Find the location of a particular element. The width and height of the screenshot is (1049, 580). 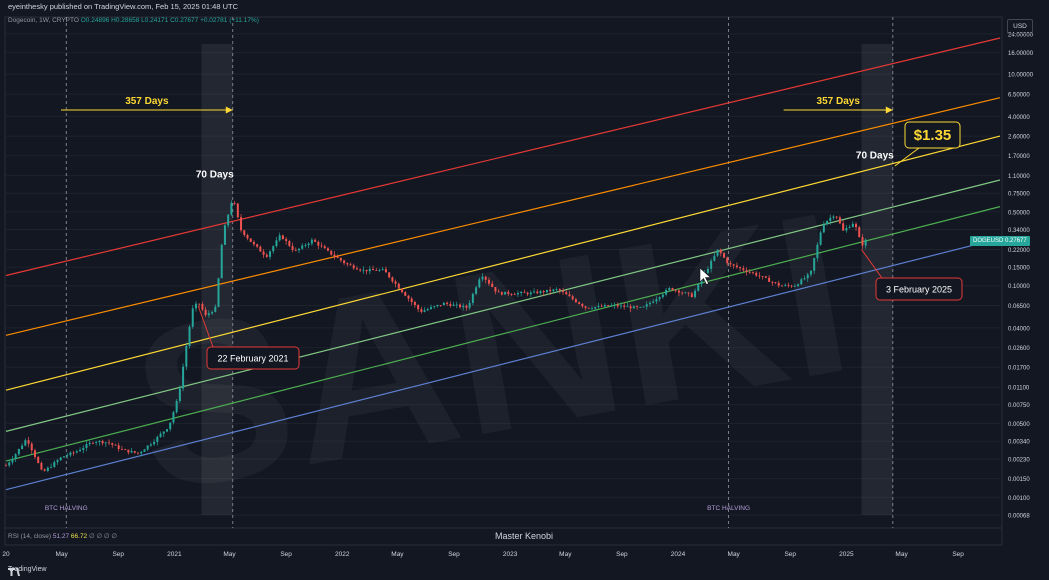

time-zone-shade is located at coordinates (217, 279).